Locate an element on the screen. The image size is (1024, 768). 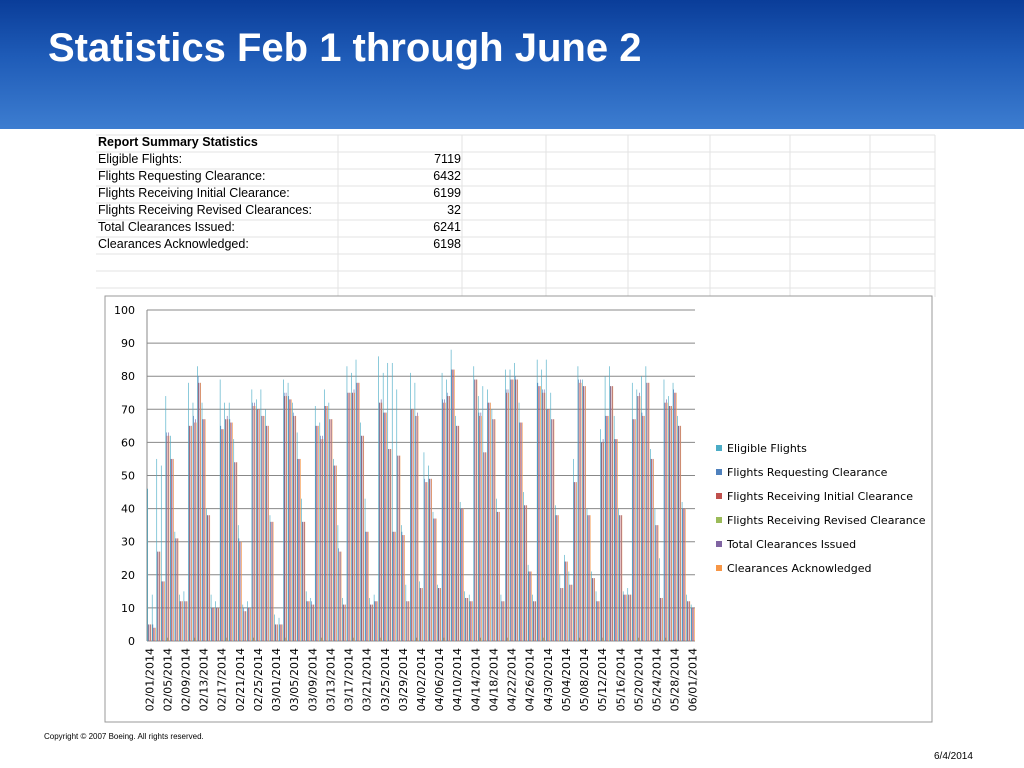
x-tick-label: 04/26/2014 is located at coordinates (530, 679).